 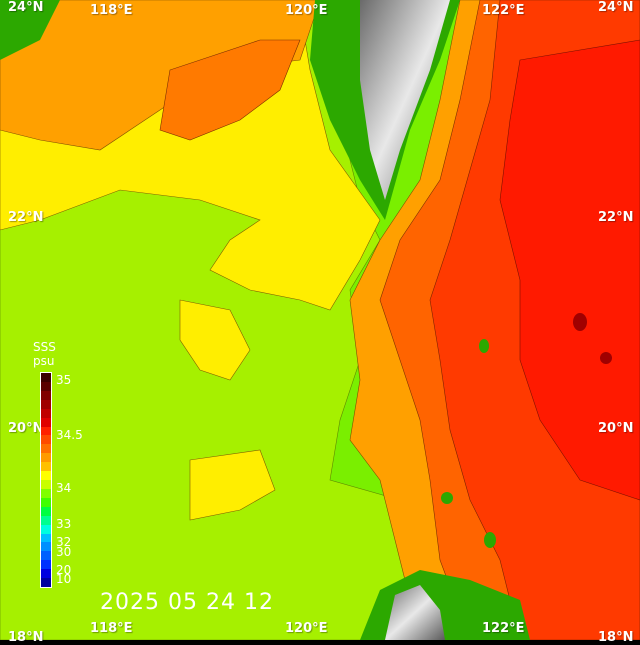 What do you see at coordinates (111, 10) in the screenshot?
I see `lon-label-118-top: 118°E` at bounding box center [111, 10].